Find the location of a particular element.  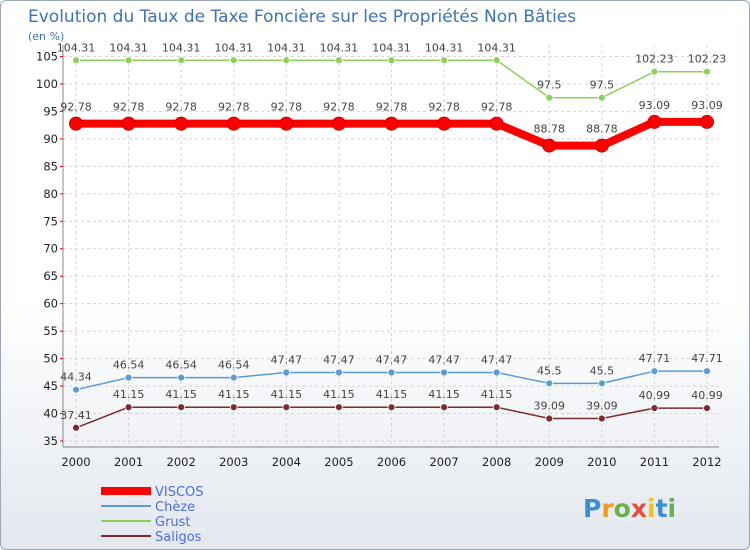

x-tick-label: 2010 is located at coordinates (601, 462).